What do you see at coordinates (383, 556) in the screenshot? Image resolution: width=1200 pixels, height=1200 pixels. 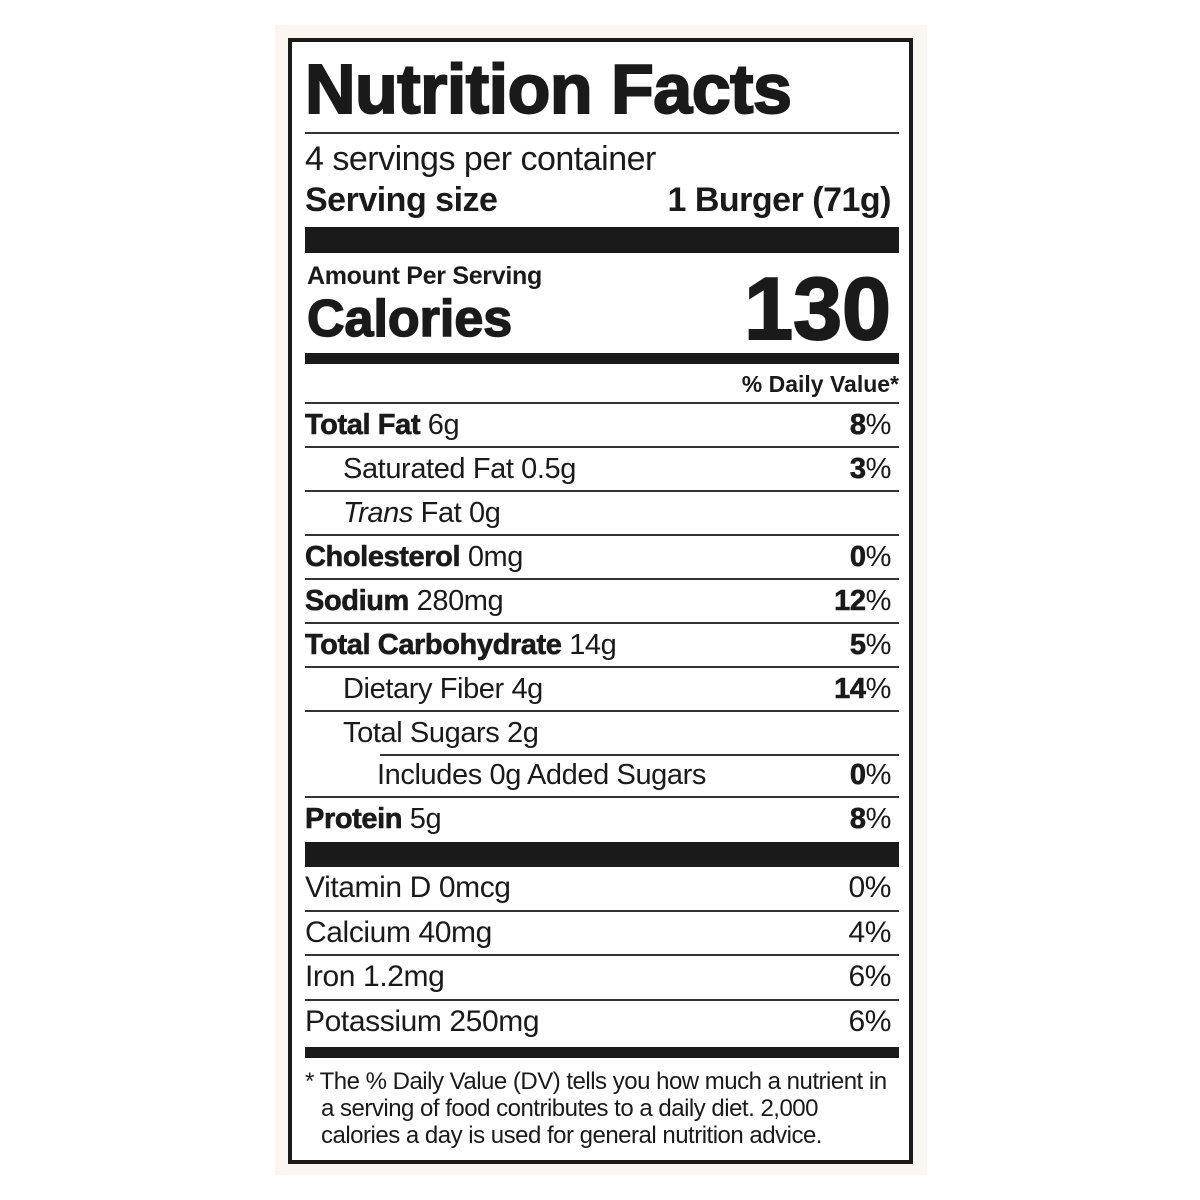 I see `nutrient-name: Cholesterol` at bounding box center [383, 556].